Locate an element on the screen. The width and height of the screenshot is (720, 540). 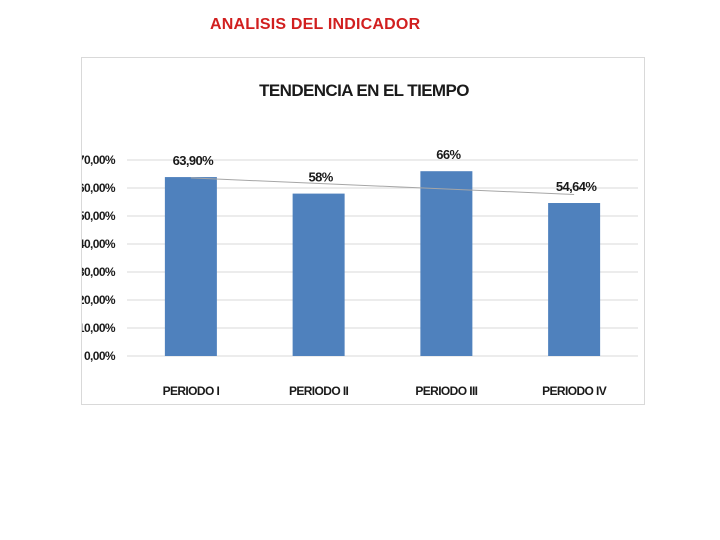
y-tick-label: 10,00% is located at coordinates (99, 328).